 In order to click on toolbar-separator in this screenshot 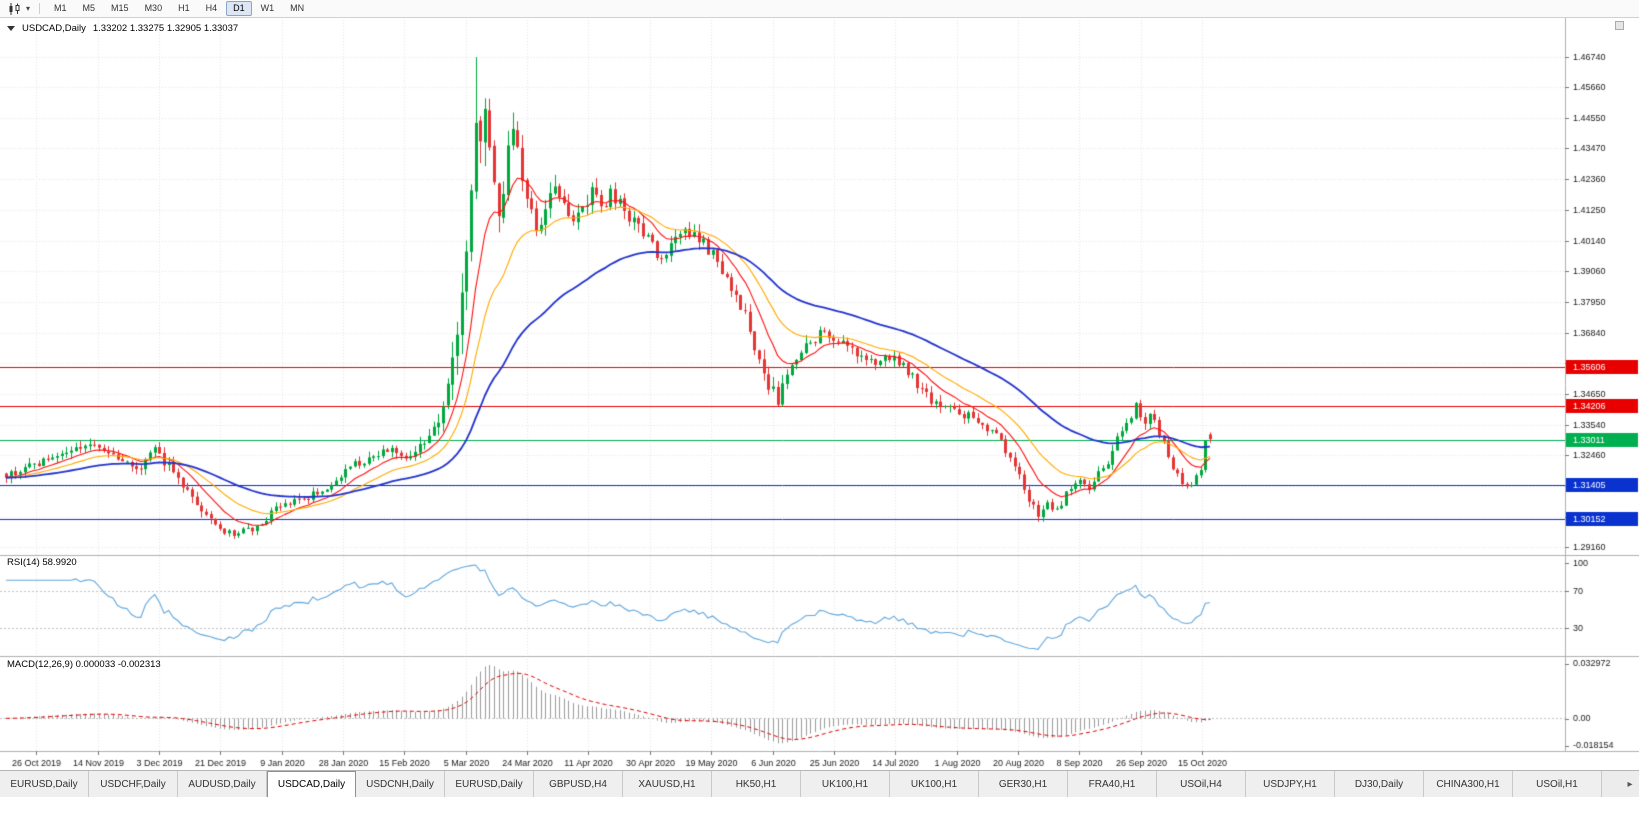, I will do `click(40, 8)`.